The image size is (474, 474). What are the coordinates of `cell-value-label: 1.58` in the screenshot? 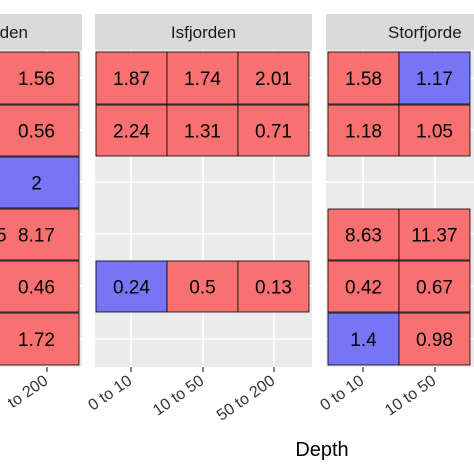 It's located at (363, 79).